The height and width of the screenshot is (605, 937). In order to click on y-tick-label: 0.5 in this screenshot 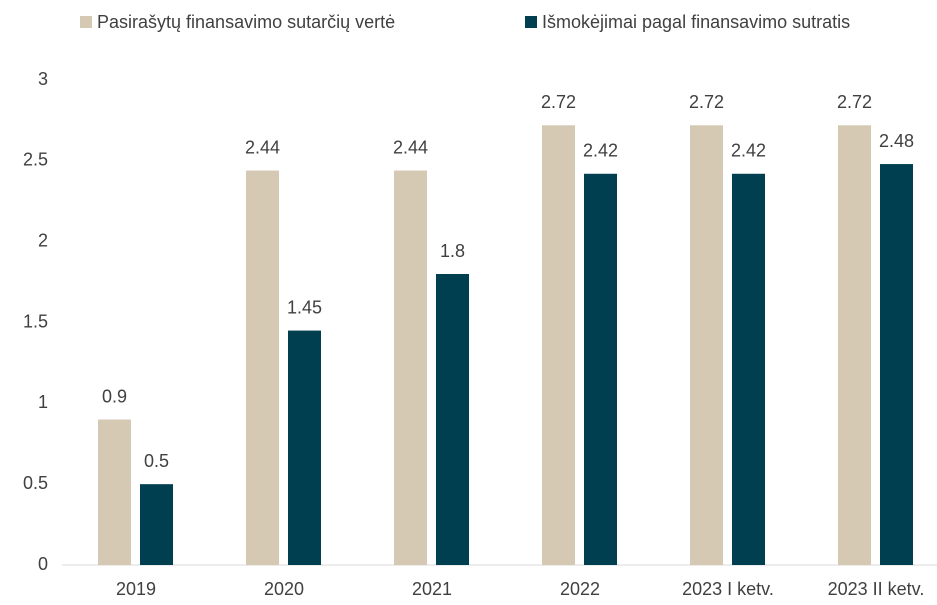, I will do `click(35, 483)`.